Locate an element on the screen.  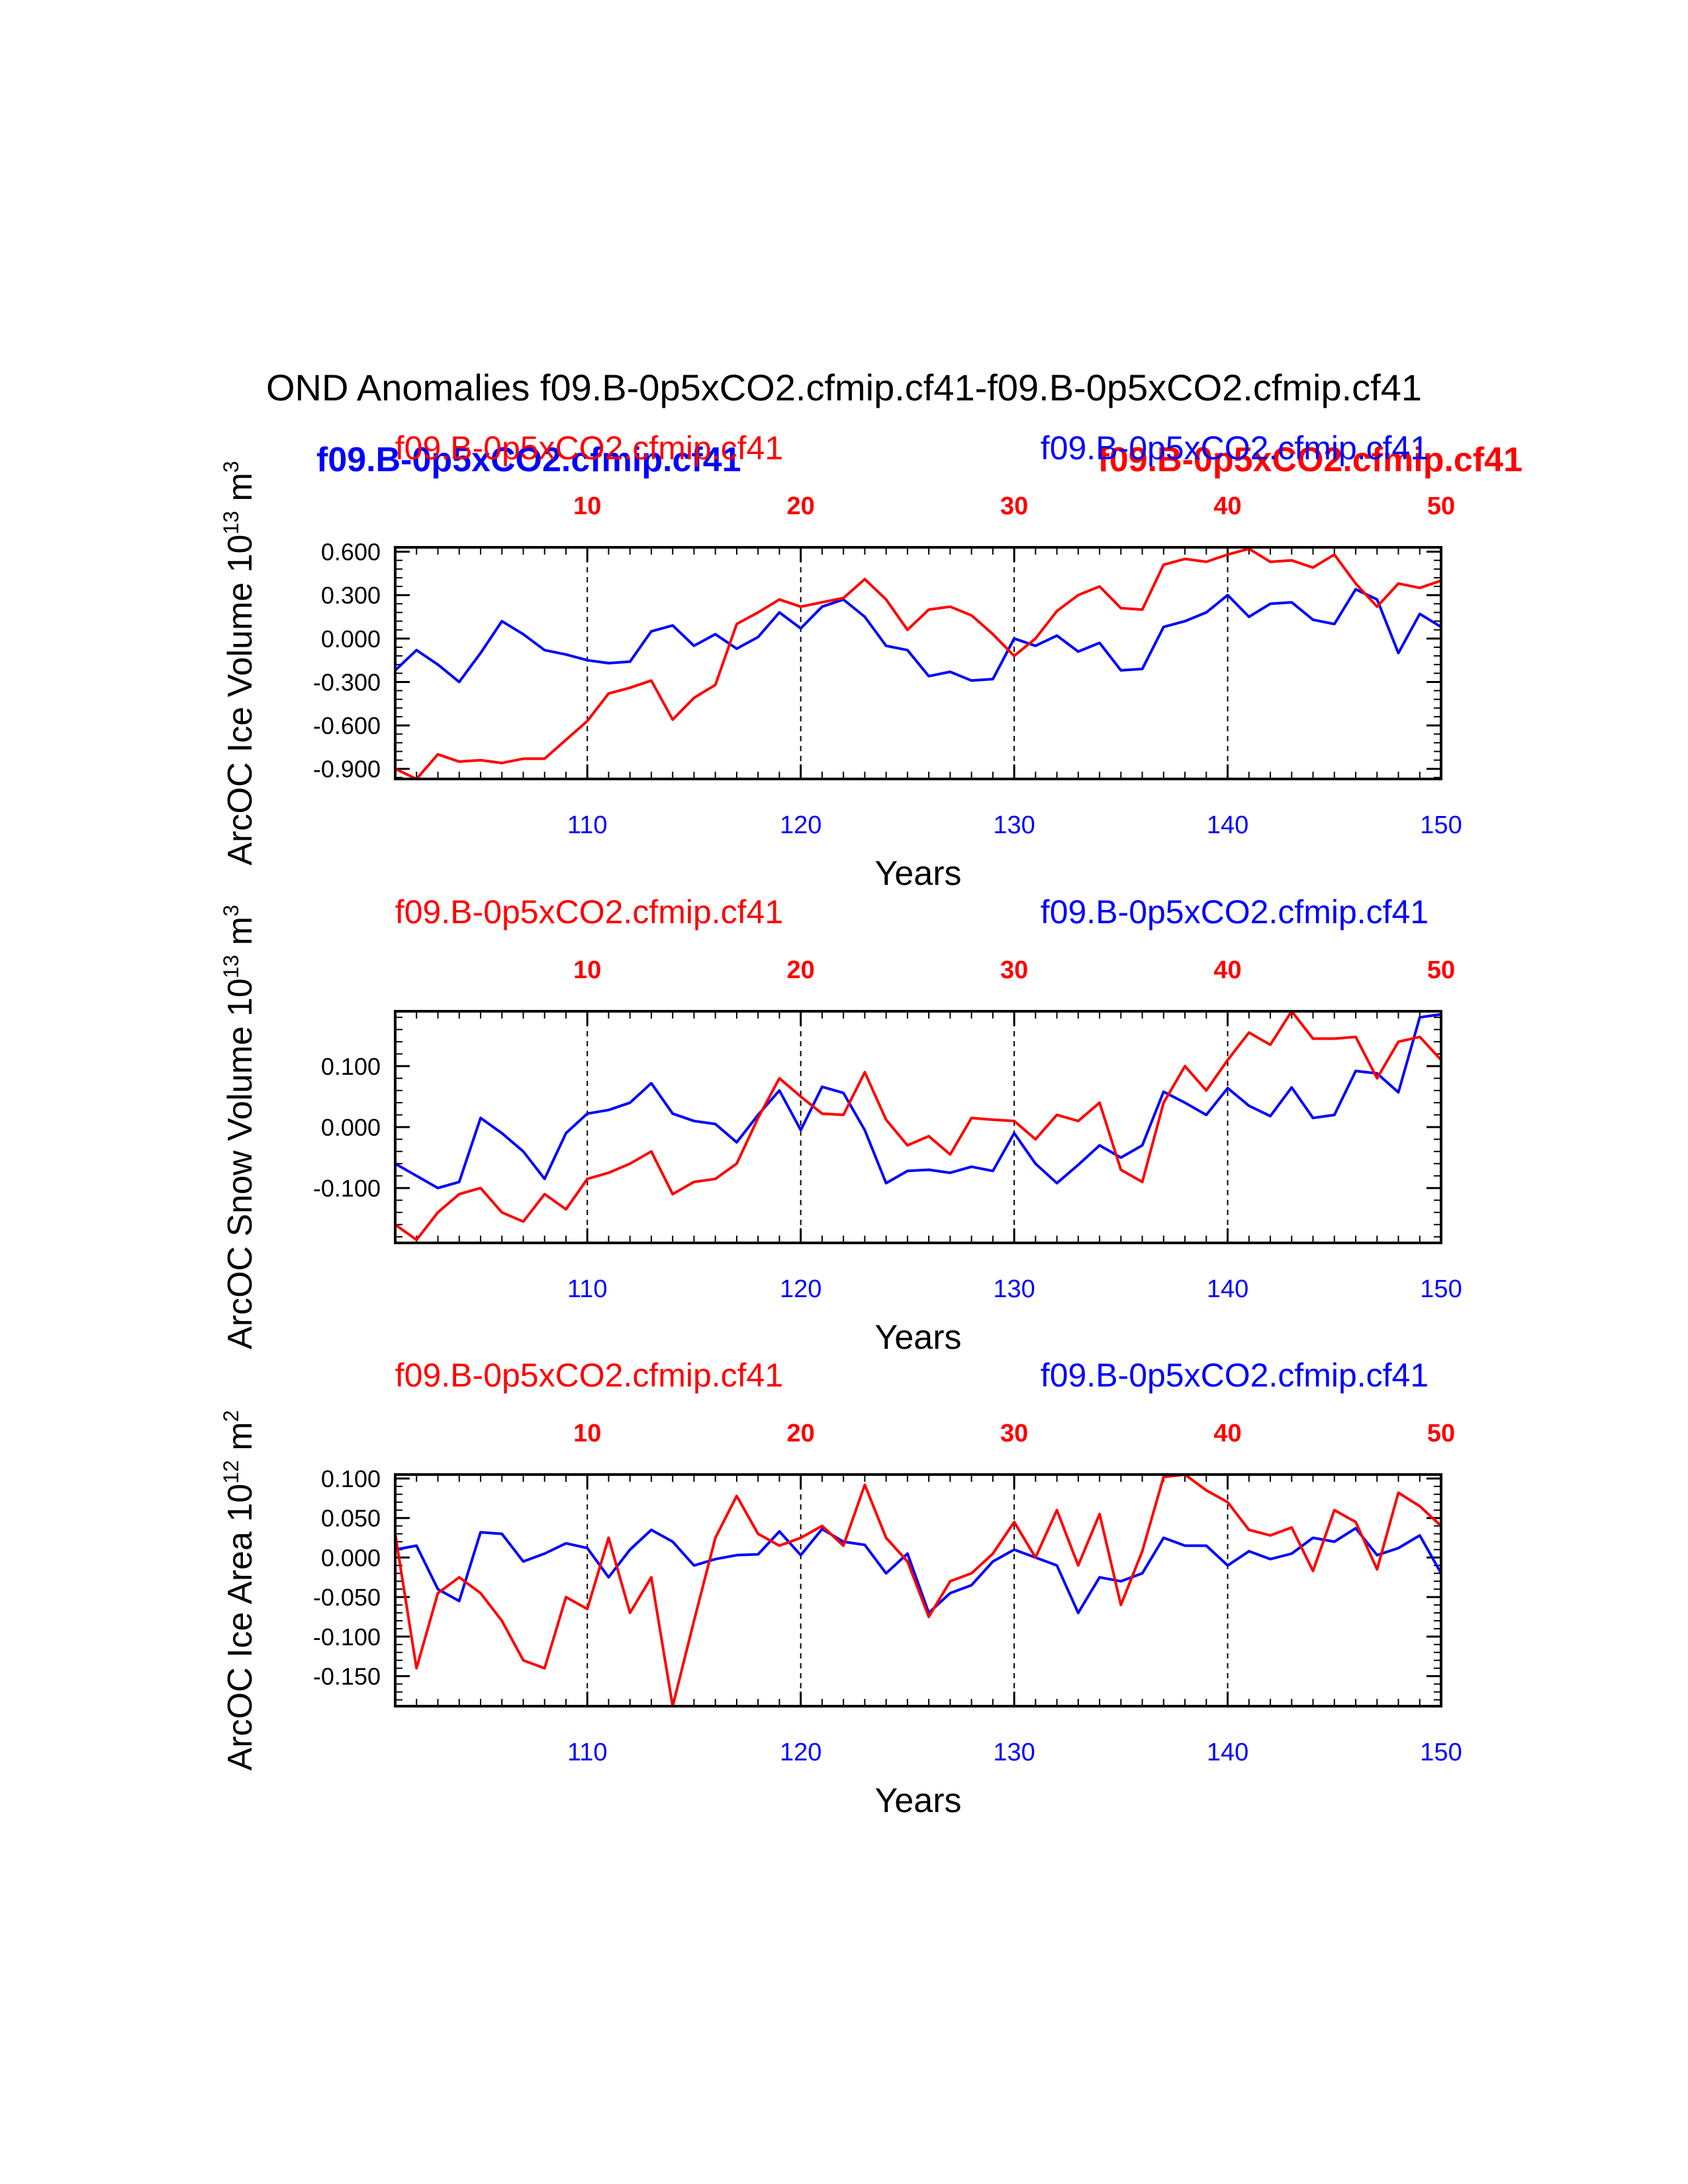
overlay-name-blue: f09.B-0p5xCO2.cfmip.cf41 is located at coordinates (528, 460).